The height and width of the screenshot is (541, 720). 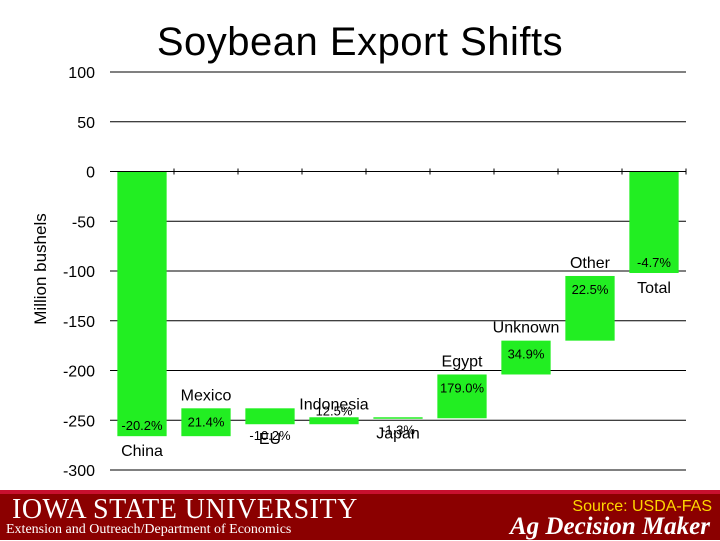 I want to click on category-label: Indonesia, so click(x=333, y=404).